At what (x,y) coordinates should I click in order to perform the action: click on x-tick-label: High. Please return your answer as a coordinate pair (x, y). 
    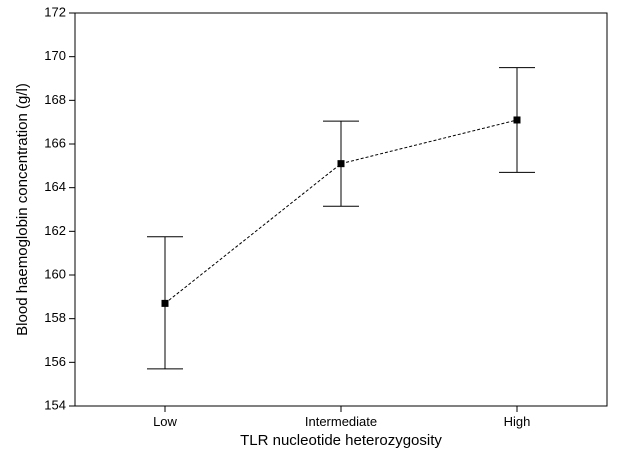
    Looking at the image, I should click on (517, 421).